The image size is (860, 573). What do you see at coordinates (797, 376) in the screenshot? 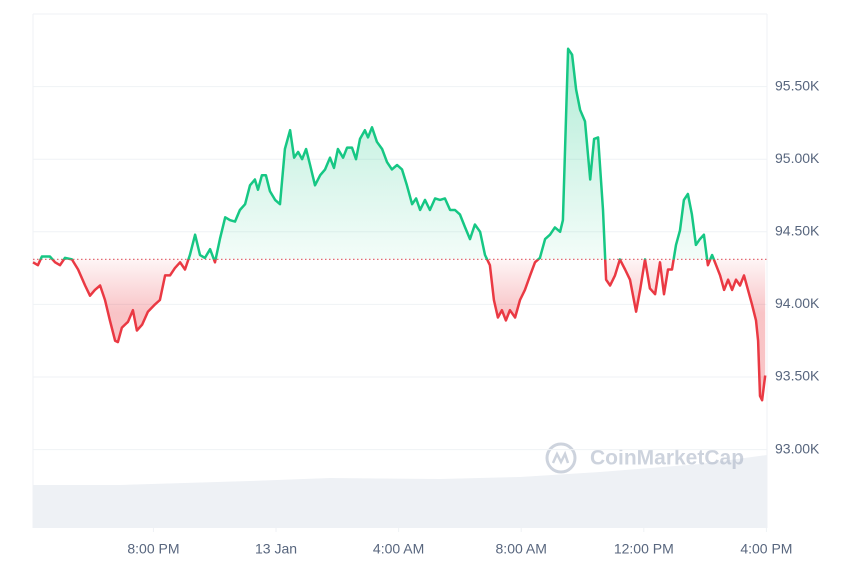
I see `y-tick-label: 93.50K` at bounding box center [797, 376].